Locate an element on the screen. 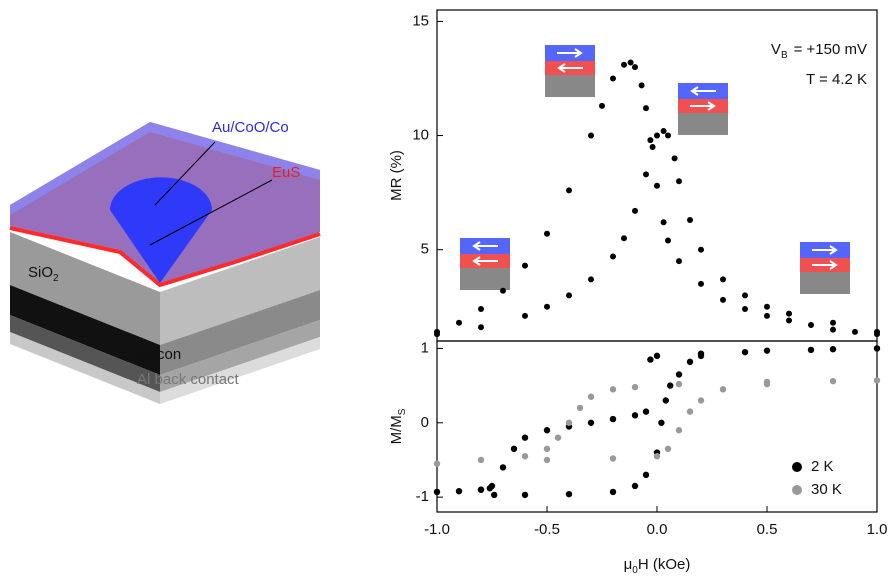 This screenshot has width=892, height=577. icon-ap1 is located at coordinates (570, 71).